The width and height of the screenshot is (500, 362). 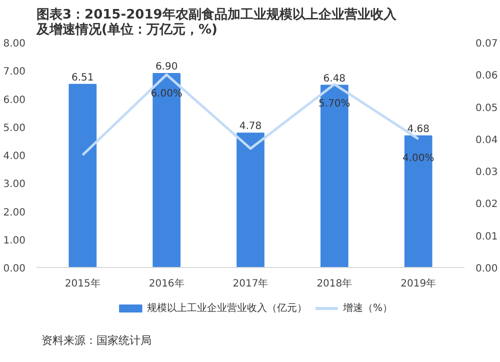 I want to click on data-label: 6.48, so click(x=334, y=78).